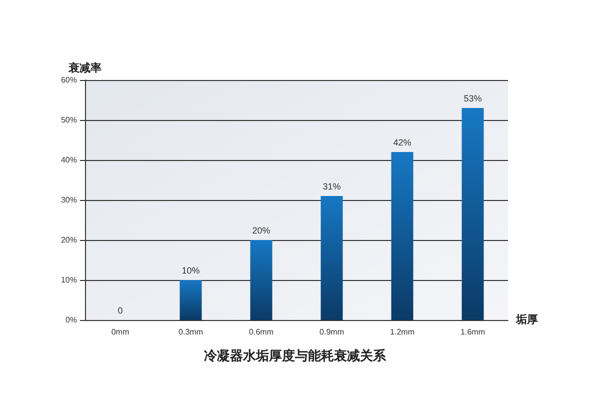  Describe the element at coordinates (402, 143) in the screenshot. I see `data-label: 42%` at that location.